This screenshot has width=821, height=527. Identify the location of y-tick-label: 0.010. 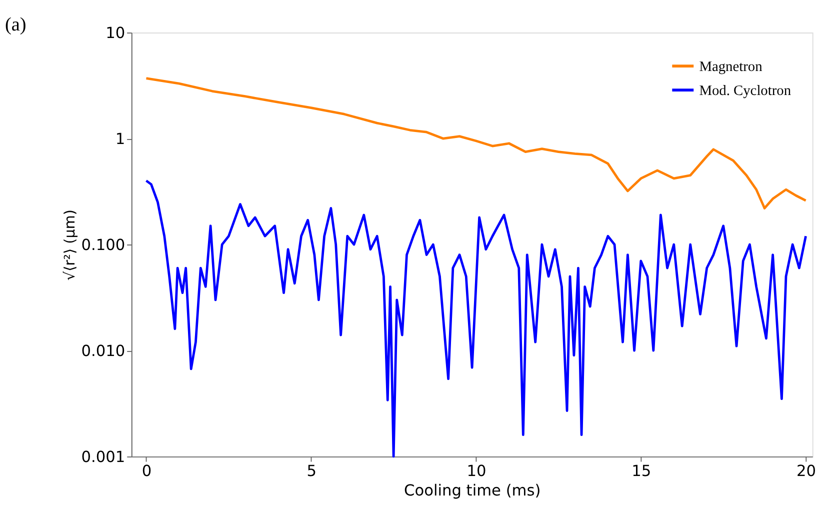
(103, 351).